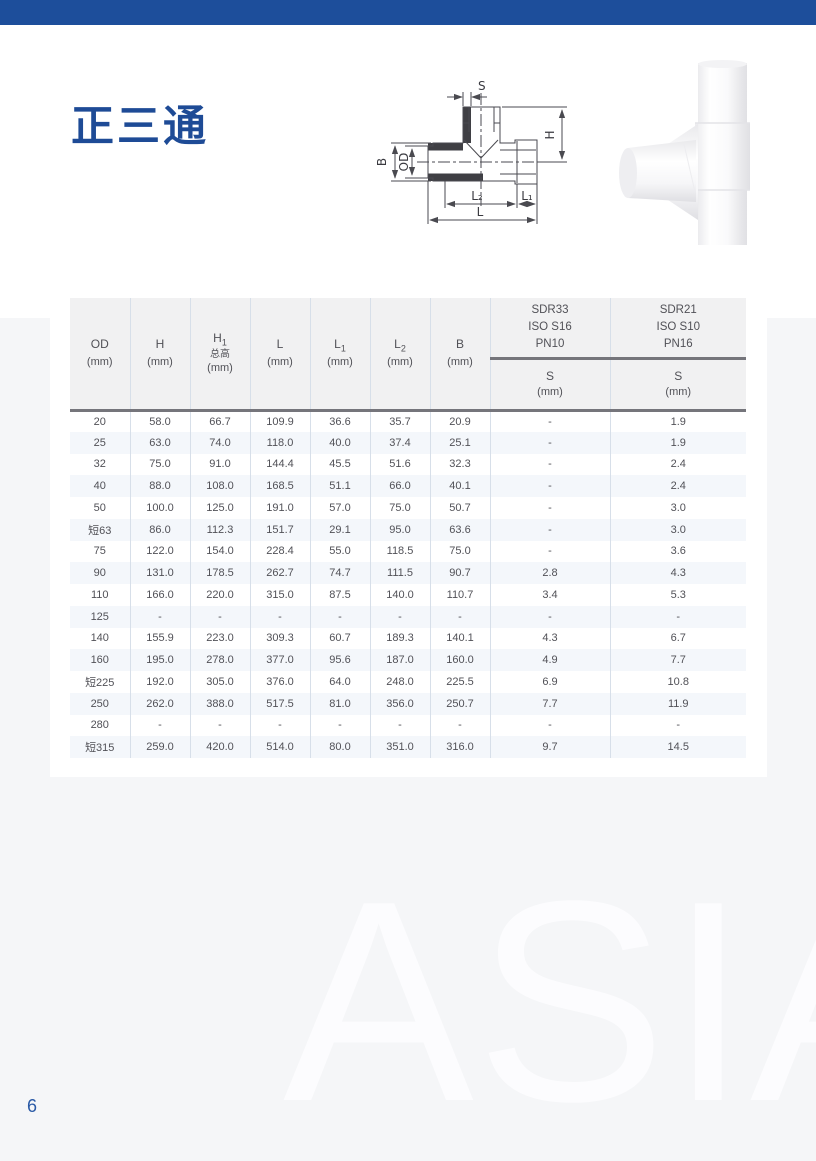  Describe the element at coordinates (339, 421) in the screenshot. I see `table-cell: 36.6` at that location.